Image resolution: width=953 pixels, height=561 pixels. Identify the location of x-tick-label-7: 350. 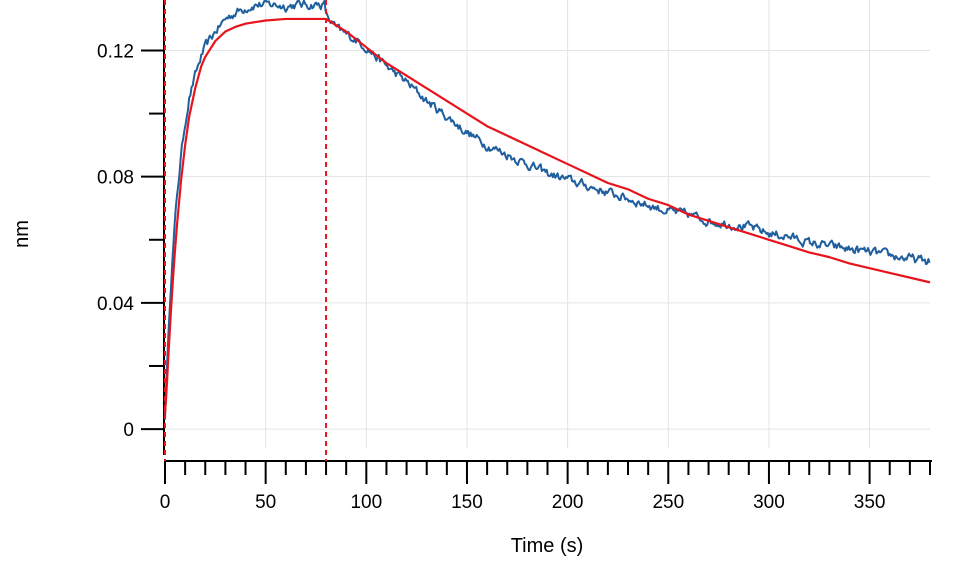
(870, 502).